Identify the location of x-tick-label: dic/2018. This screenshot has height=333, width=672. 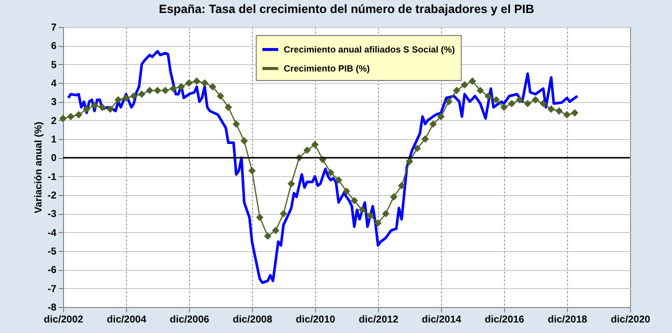
(568, 320).